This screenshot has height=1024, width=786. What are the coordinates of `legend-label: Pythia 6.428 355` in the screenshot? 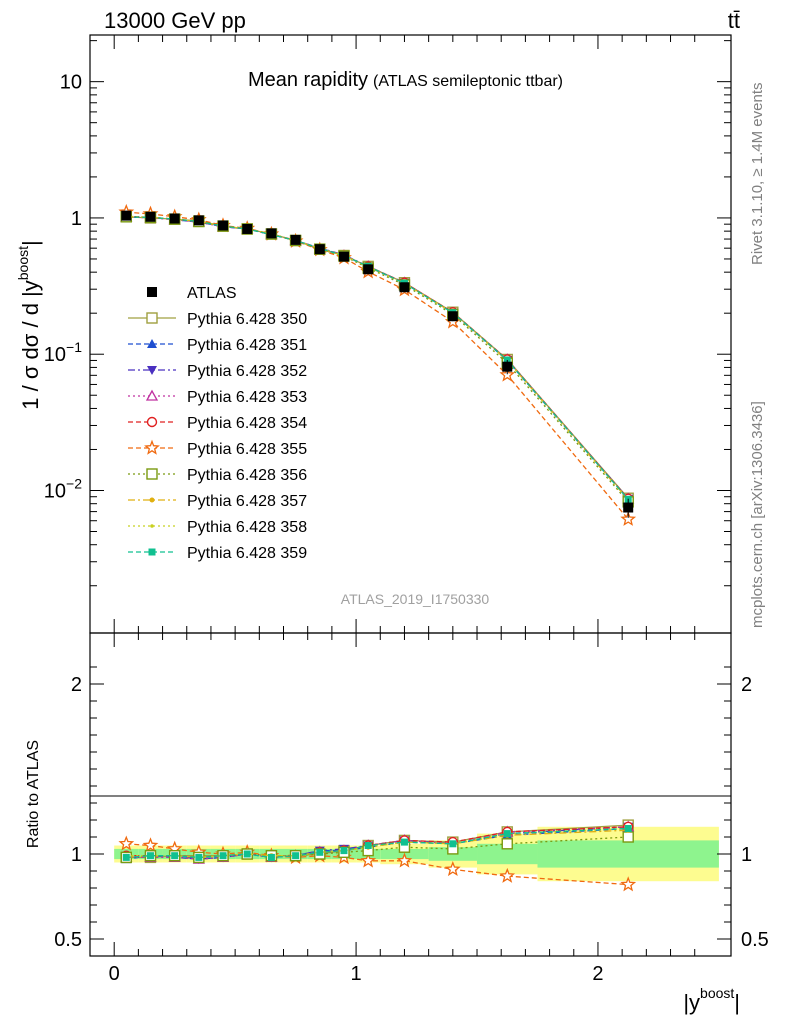 It's located at (247, 449).